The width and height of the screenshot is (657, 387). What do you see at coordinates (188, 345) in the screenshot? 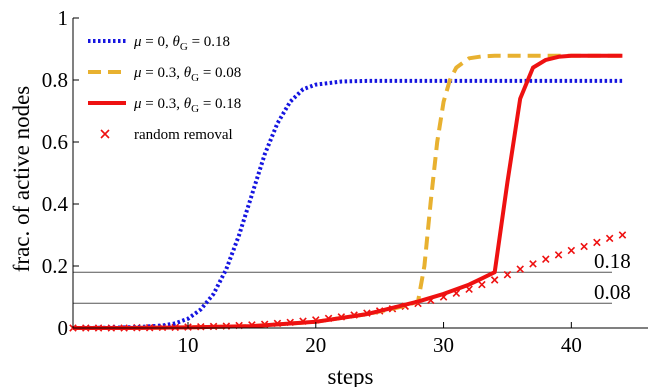
I see `x-tick-label: 10` at bounding box center [188, 345].